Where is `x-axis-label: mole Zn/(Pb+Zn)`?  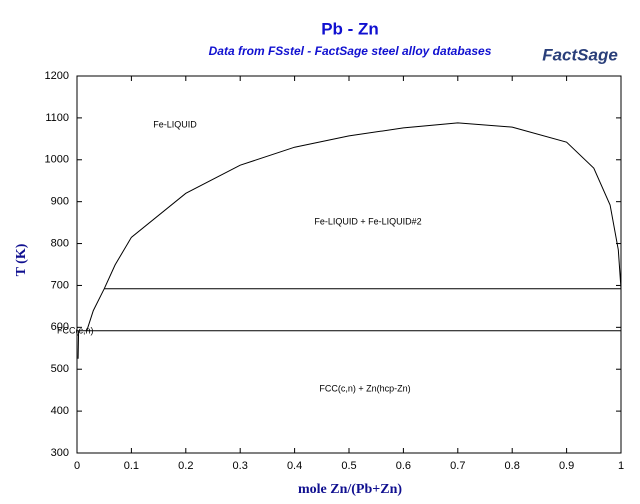 x-axis-label: mole Zn/(Pb+Zn) is located at coordinates (350, 489).